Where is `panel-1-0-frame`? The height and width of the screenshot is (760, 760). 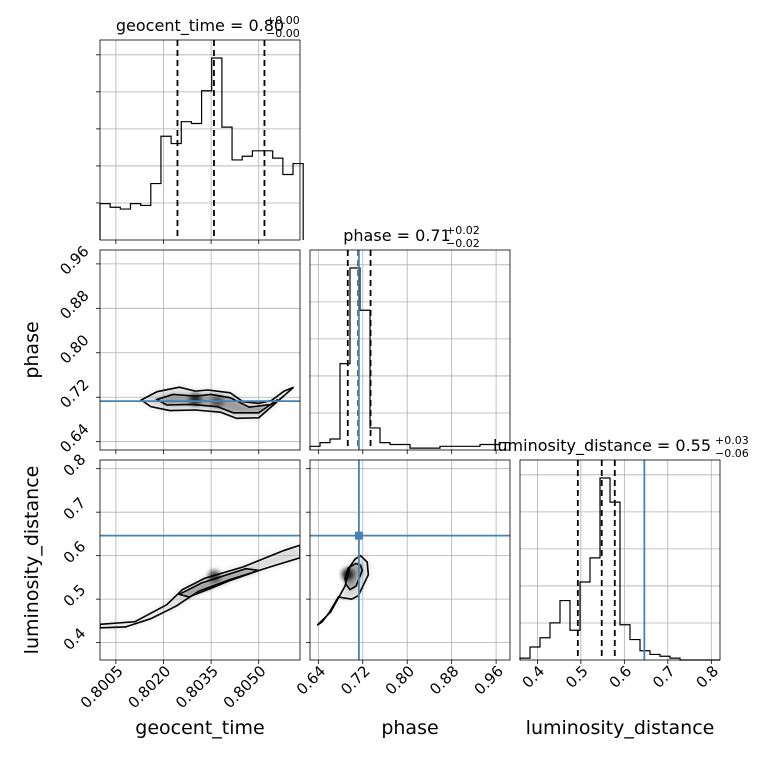 panel-1-0-frame is located at coordinates (200, 350).